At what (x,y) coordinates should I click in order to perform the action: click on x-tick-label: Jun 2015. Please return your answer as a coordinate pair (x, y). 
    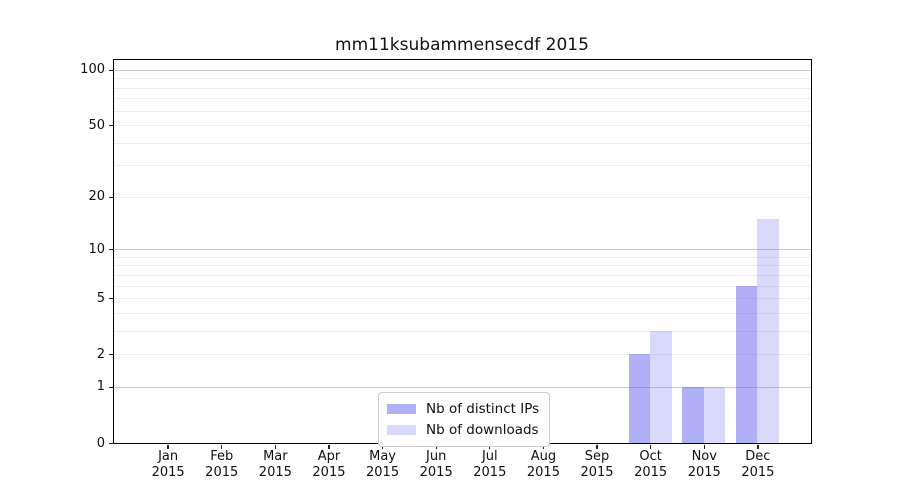
    Looking at the image, I should click on (436, 465).